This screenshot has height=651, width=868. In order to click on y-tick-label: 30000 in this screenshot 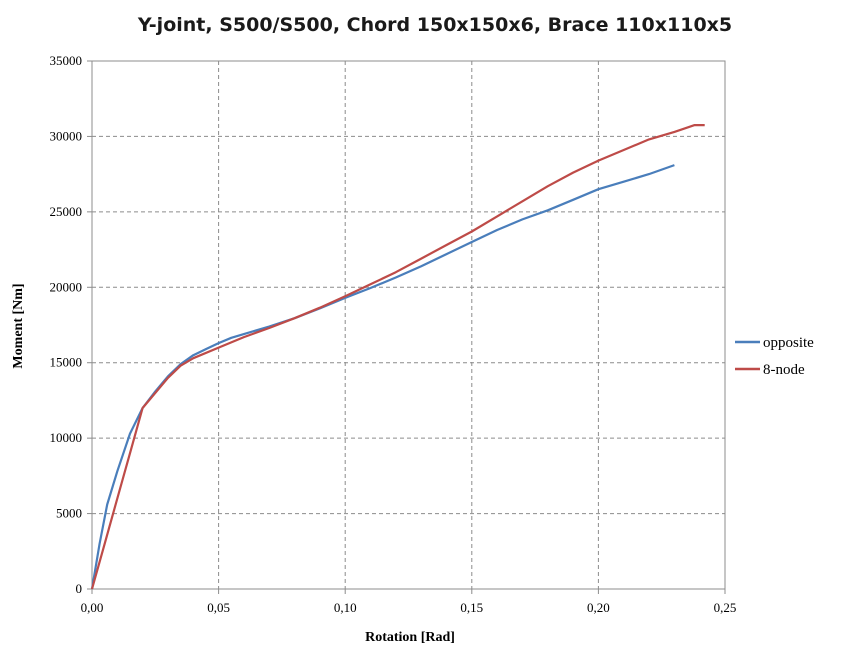, I will do `click(66, 135)`.